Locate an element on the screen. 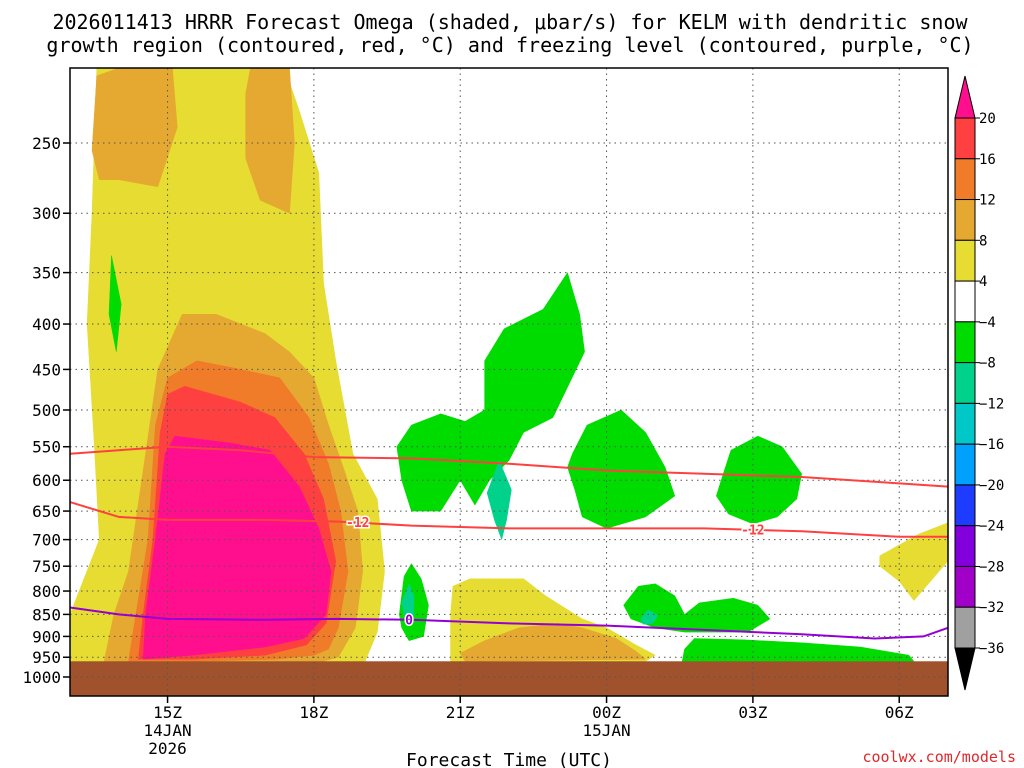 The image size is (1024, 768). x-tick-label-06Z: 06Z is located at coordinates (899, 712).